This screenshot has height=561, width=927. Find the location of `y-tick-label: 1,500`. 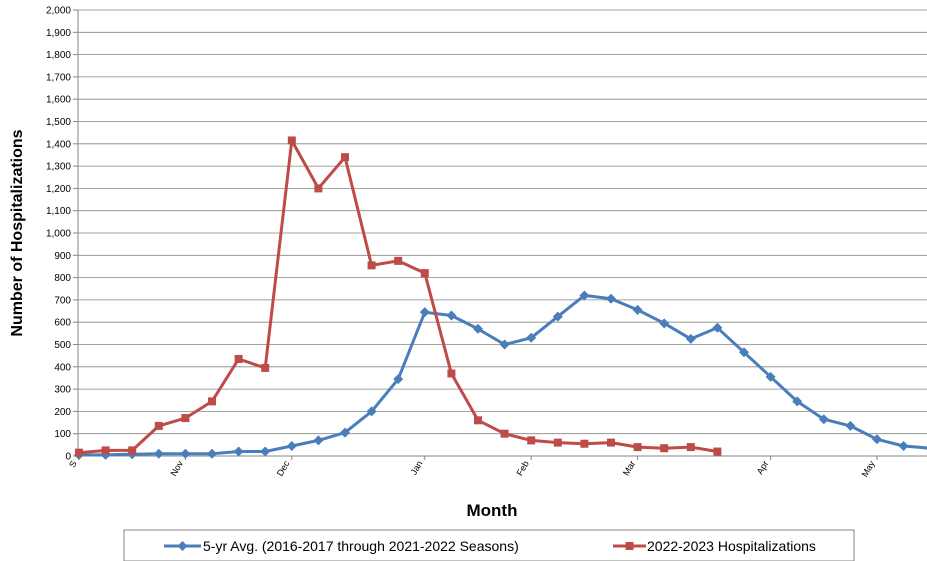

y-tick-label: 1,500 is located at coordinates (58, 122).